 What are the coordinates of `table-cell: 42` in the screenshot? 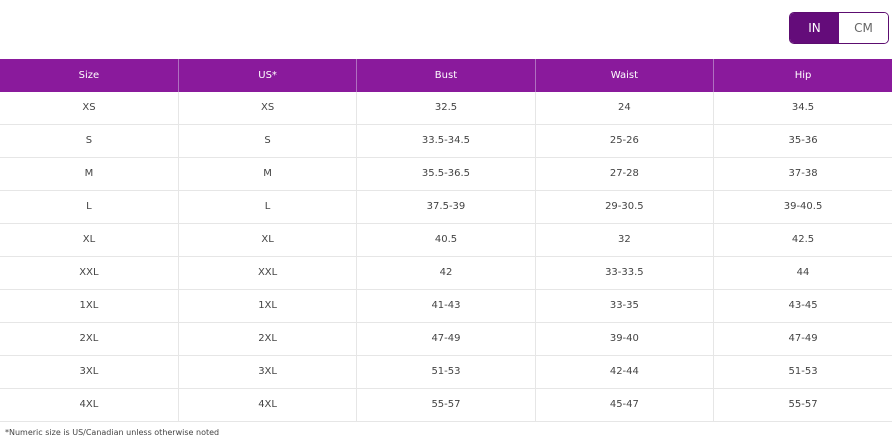 It's located at (446, 273).